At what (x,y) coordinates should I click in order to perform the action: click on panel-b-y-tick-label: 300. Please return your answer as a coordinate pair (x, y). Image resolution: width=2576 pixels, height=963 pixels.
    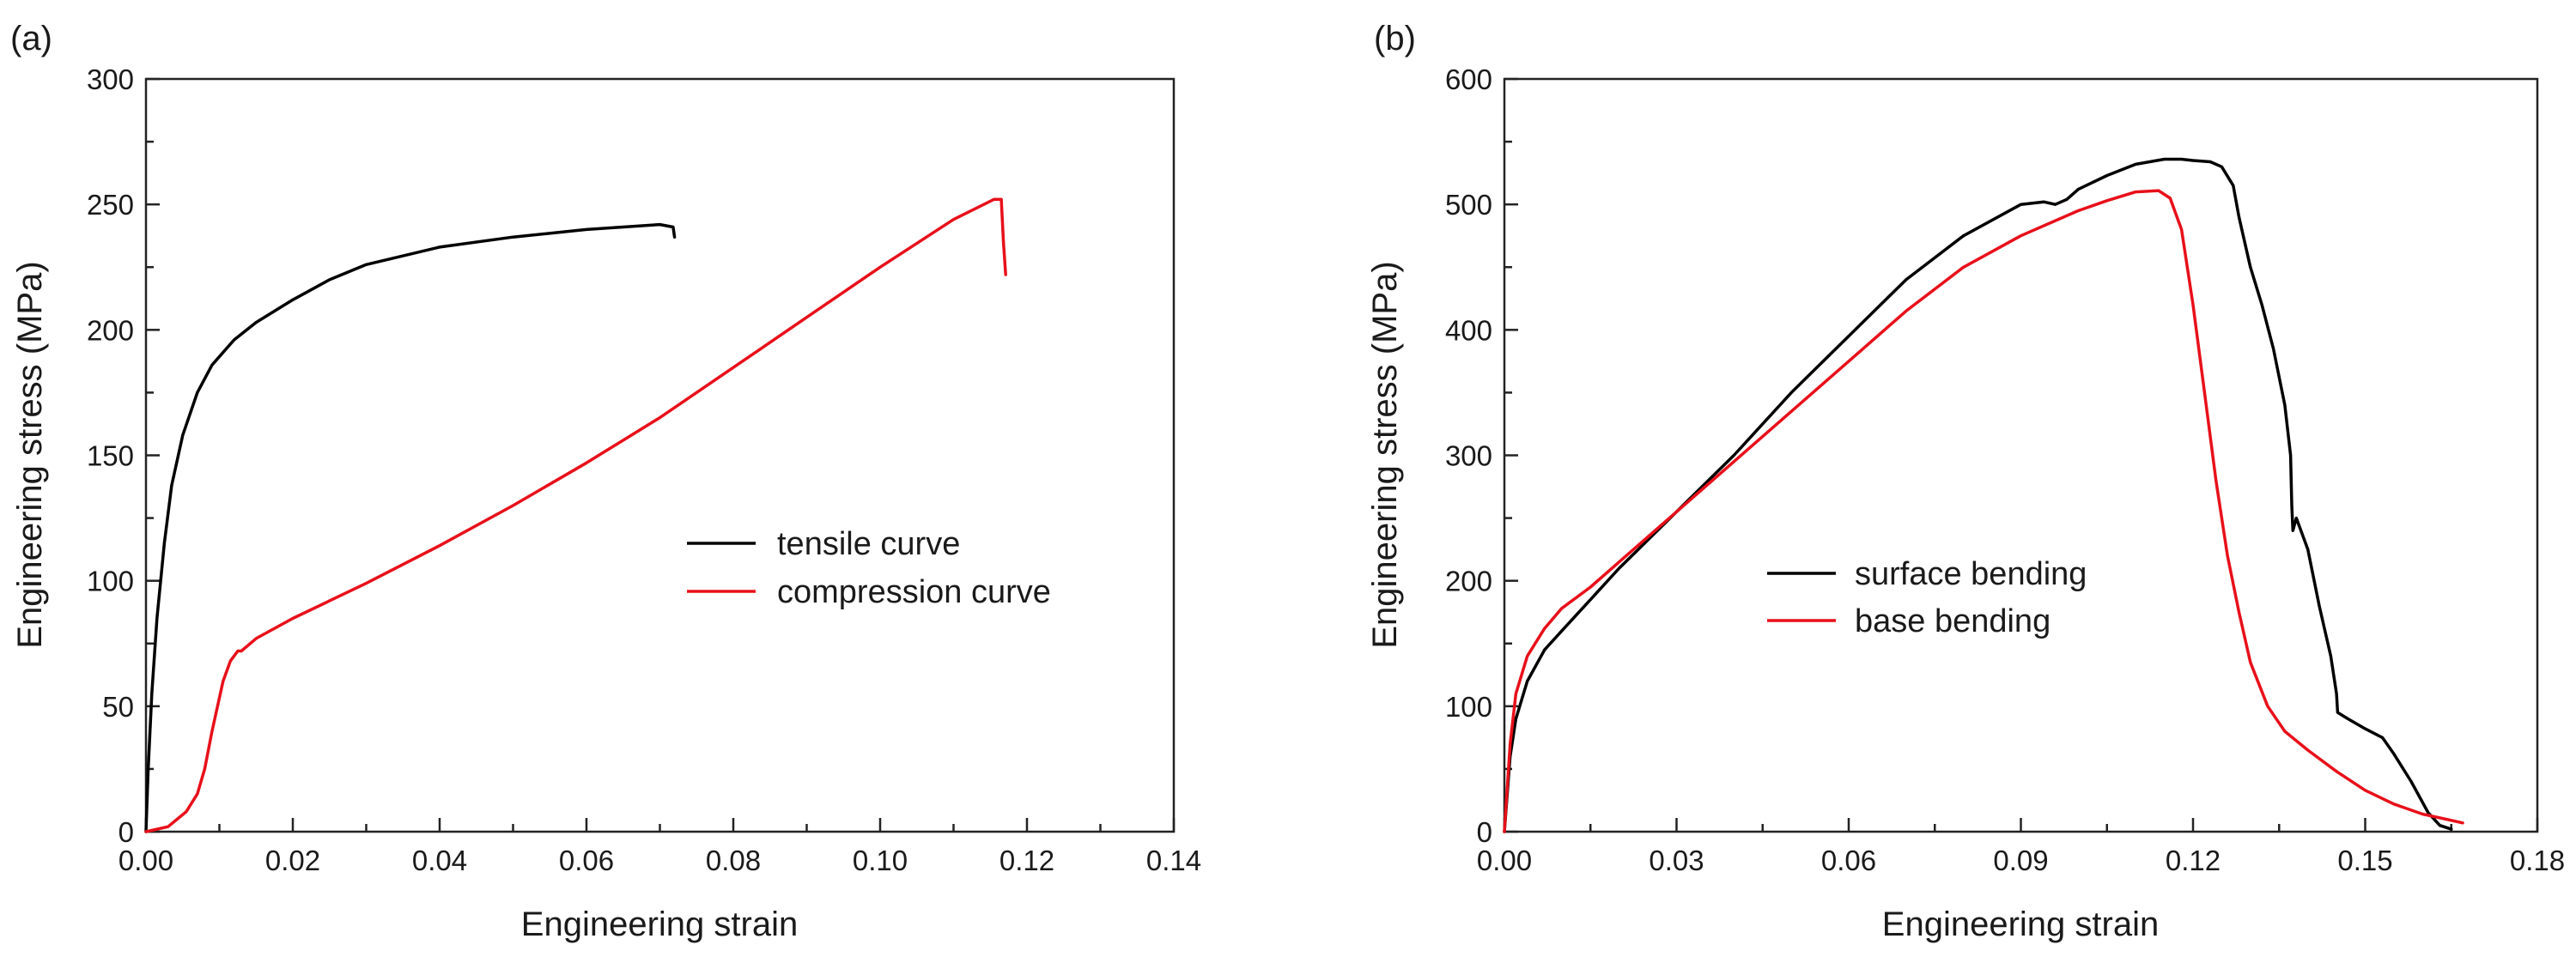
    Looking at the image, I should click on (1469, 456).